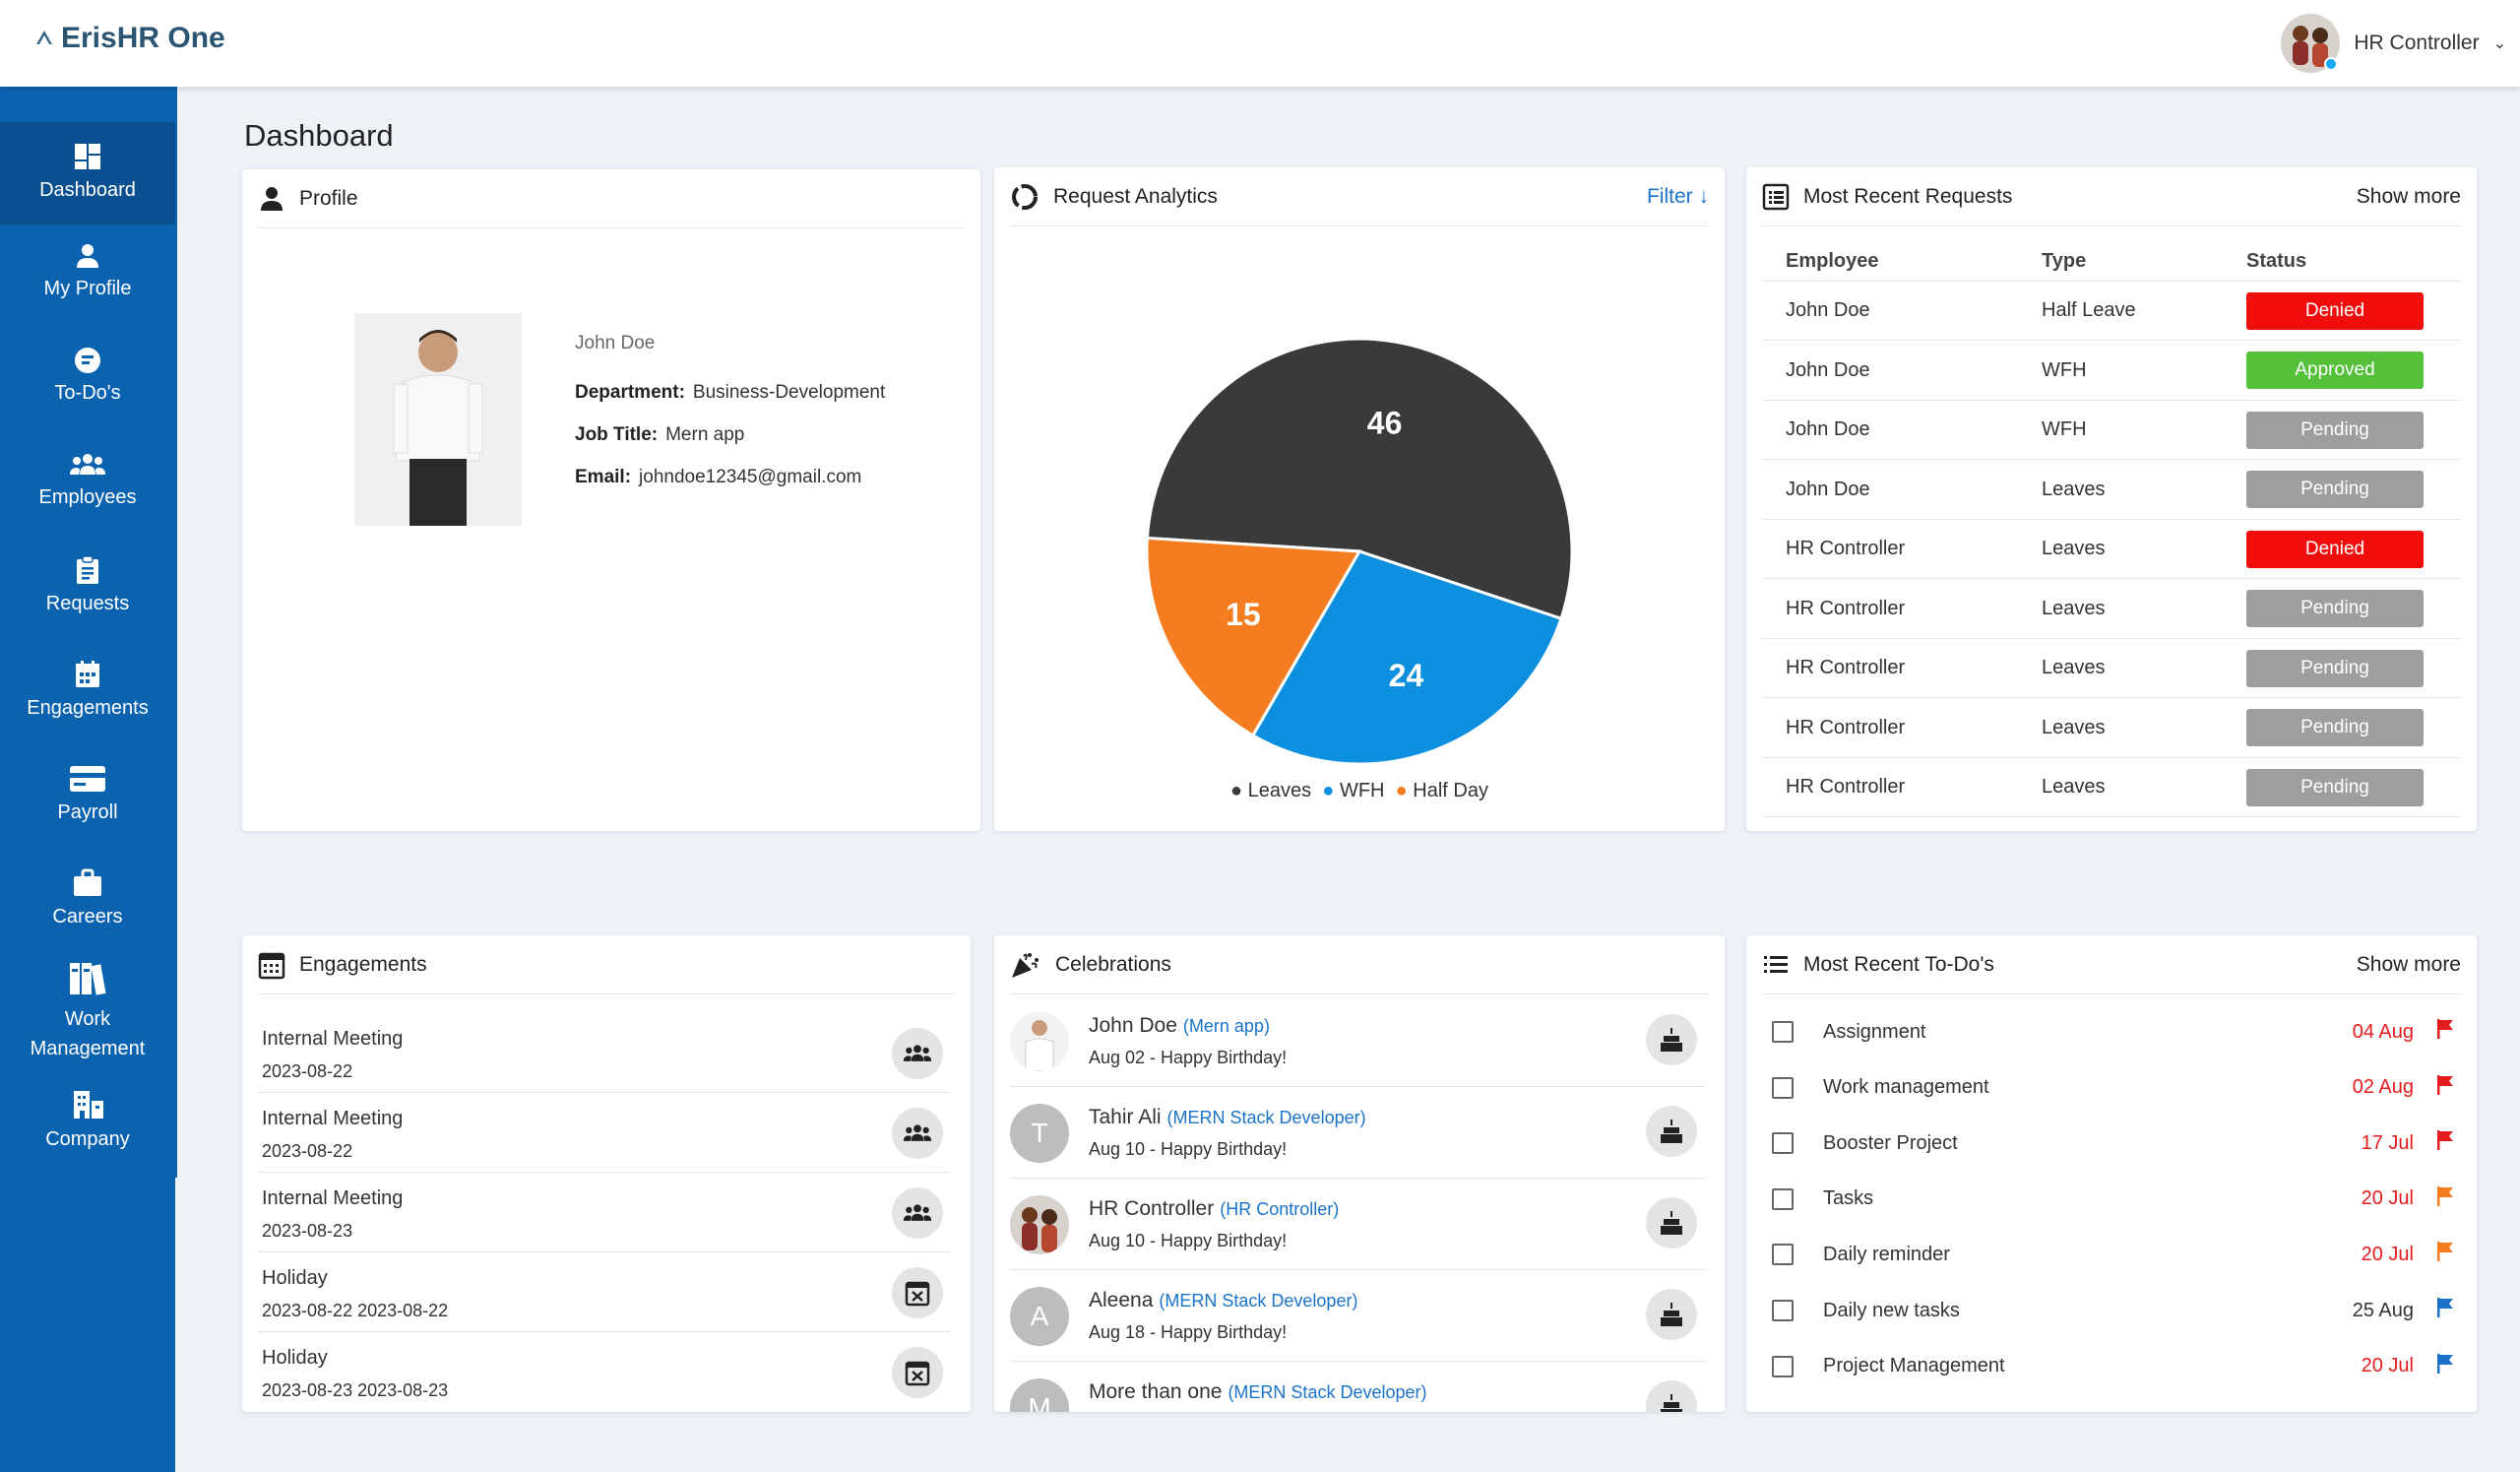 This screenshot has height=1472, width=2520. I want to click on sidebar-item-payroll: Payroll, so click(87, 794).